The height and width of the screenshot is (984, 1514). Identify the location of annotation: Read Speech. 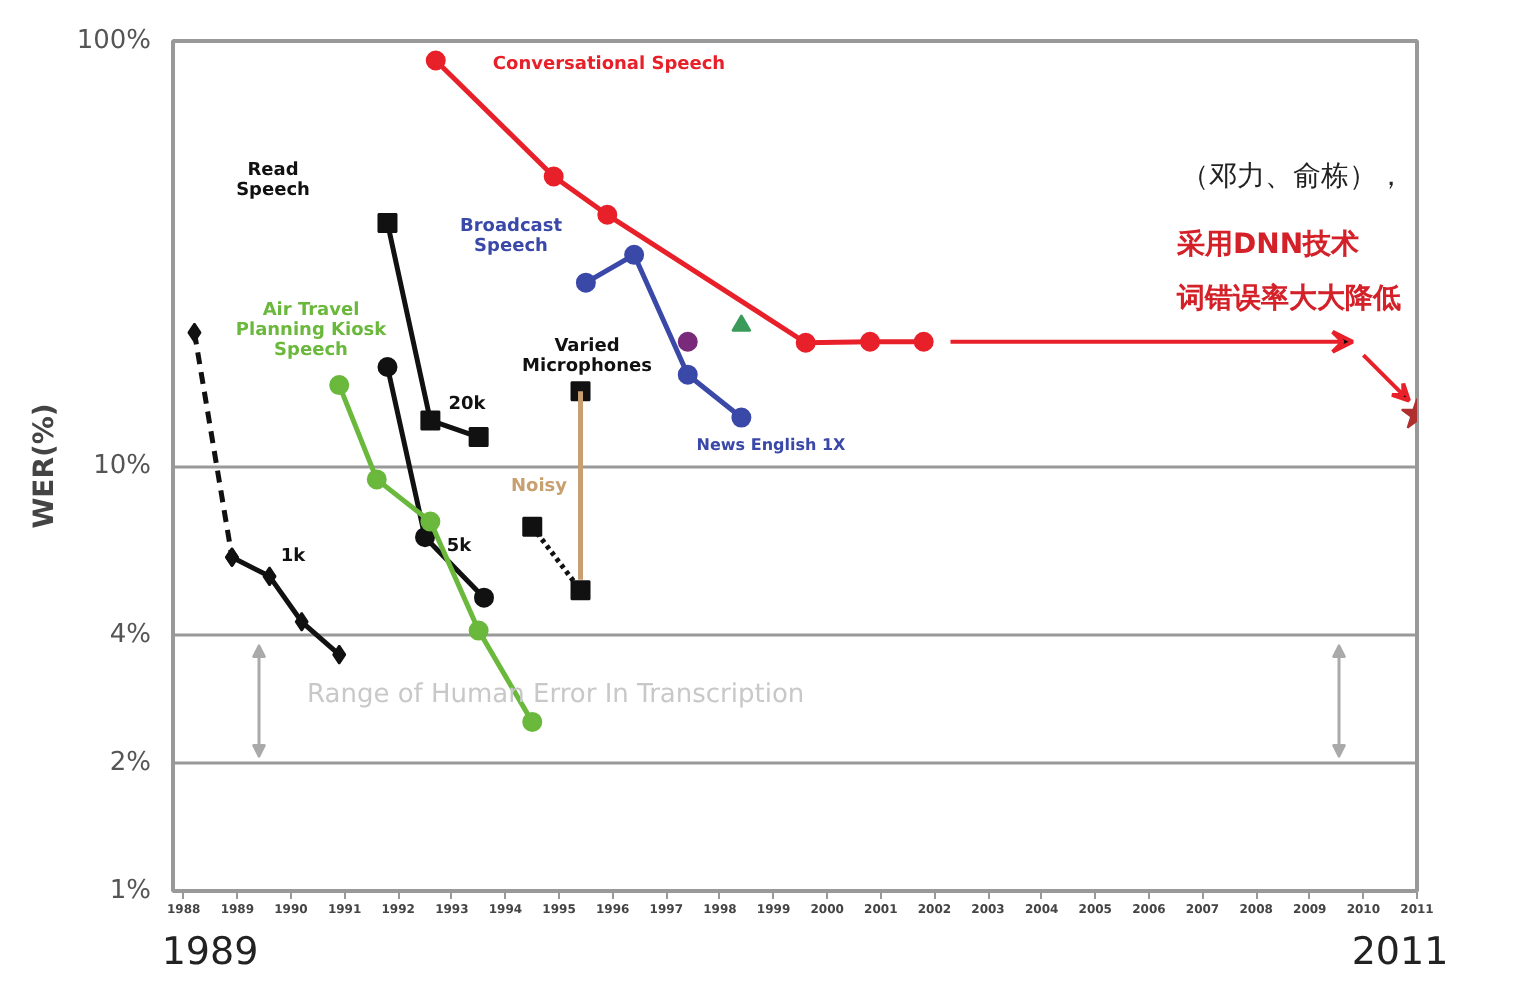
(273, 181).